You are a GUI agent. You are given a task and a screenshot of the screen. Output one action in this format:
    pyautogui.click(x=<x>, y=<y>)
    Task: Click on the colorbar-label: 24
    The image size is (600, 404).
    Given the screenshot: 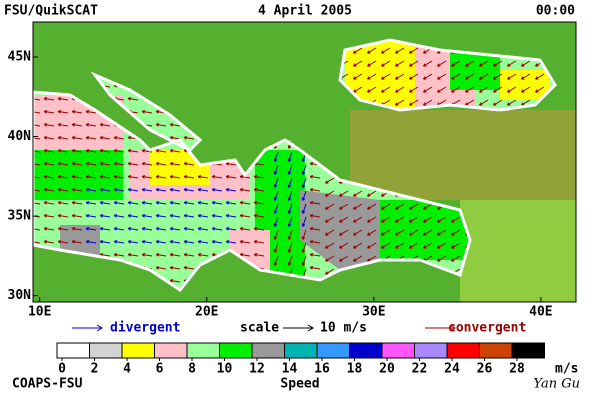 What is the action you would take?
    pyautogui.click(x=452, y=369)
    